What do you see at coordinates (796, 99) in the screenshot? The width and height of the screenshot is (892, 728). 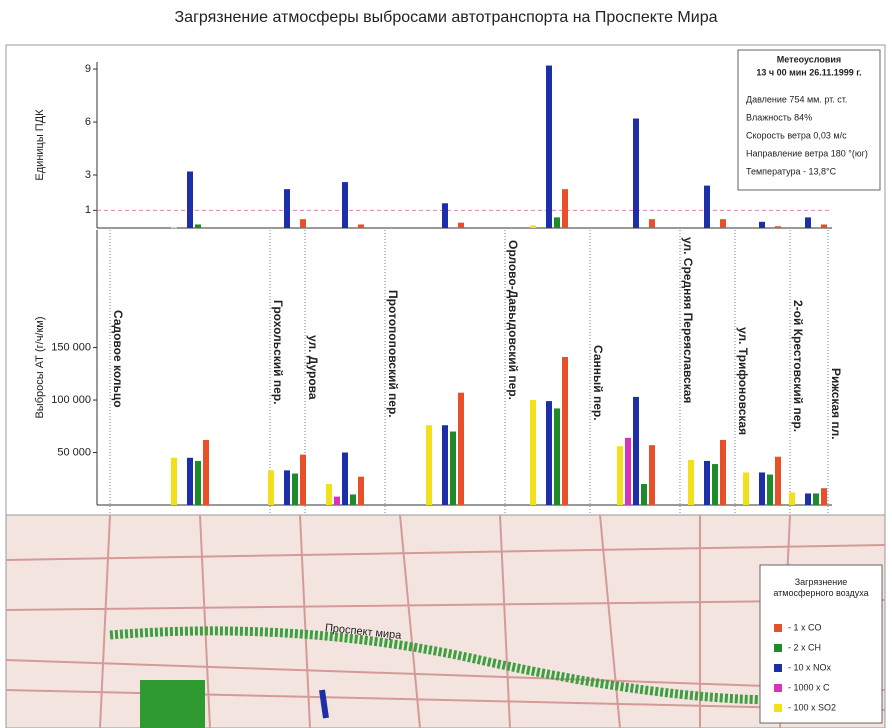 I see `meteo-line: Давление 754 мм. рт. ст.` at bounding box center [796, 99].